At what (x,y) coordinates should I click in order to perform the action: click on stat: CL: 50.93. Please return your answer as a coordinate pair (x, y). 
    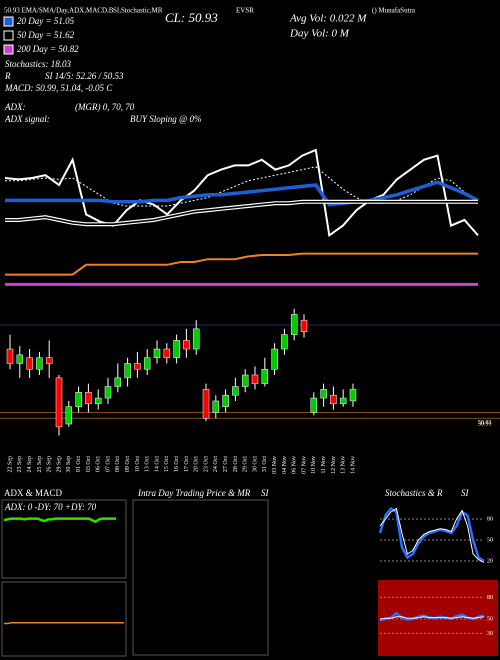
    Looking at the image, I should click on (191, 17).